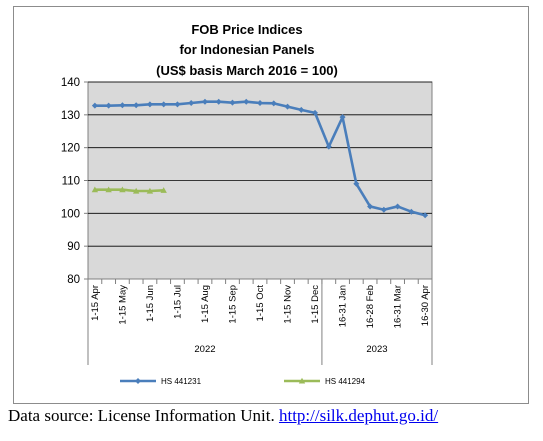  What do you see at coordinates (73, 280) in the screenshot?
I see `y-tick-label: 80` at bounding box center [73, 280].